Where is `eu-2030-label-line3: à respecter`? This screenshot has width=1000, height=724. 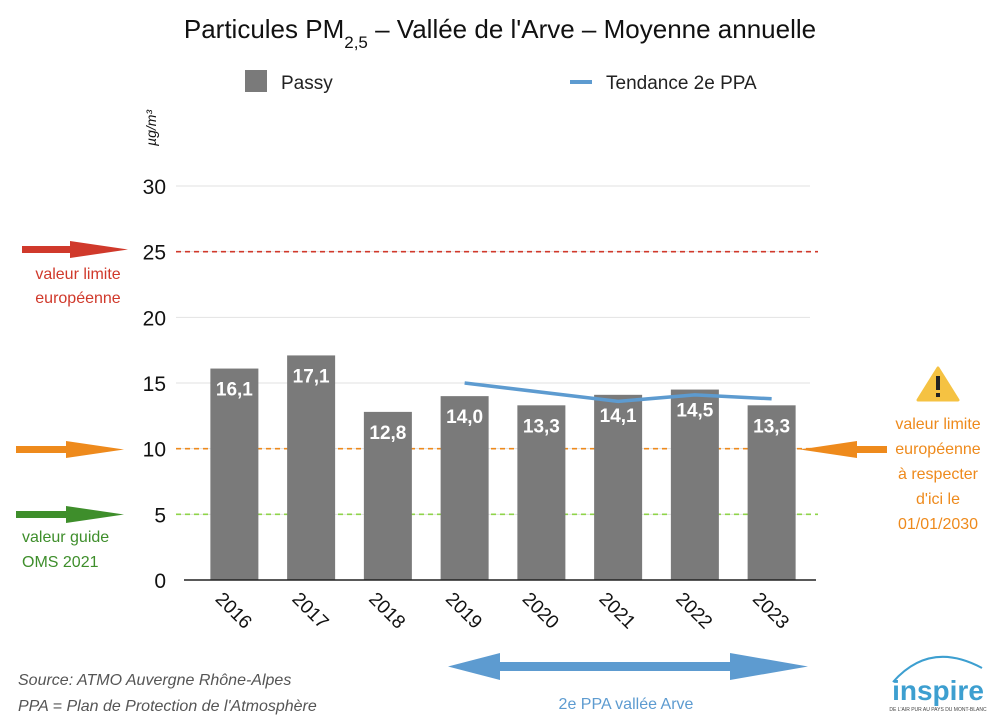
eu-2030-label-line3: à respecter is located at coordinates (938, 474).